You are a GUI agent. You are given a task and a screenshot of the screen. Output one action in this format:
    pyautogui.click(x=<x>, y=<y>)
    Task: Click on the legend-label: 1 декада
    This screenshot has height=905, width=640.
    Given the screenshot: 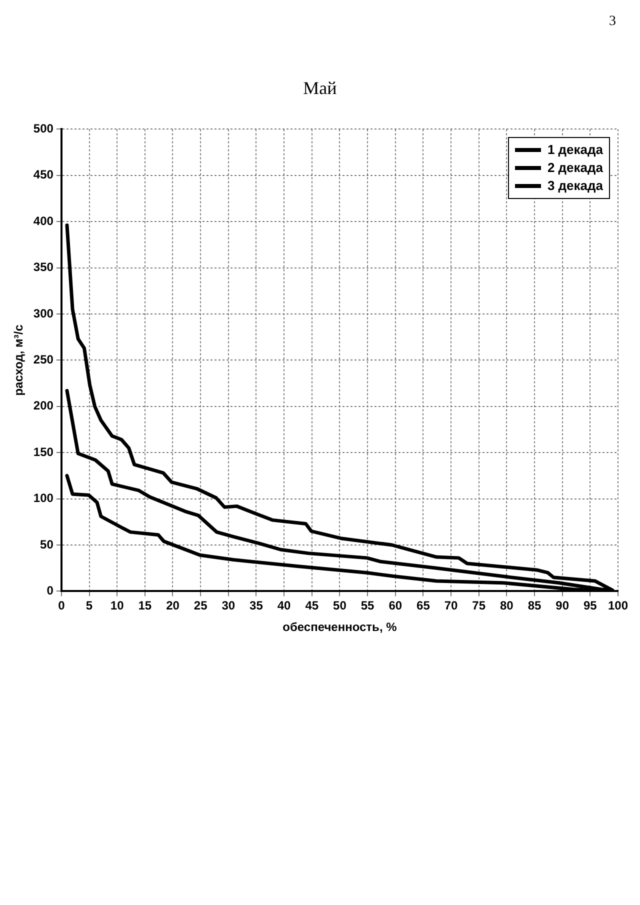 What is the action you would take?
    pyautogui.click(x=575, y=150)
    